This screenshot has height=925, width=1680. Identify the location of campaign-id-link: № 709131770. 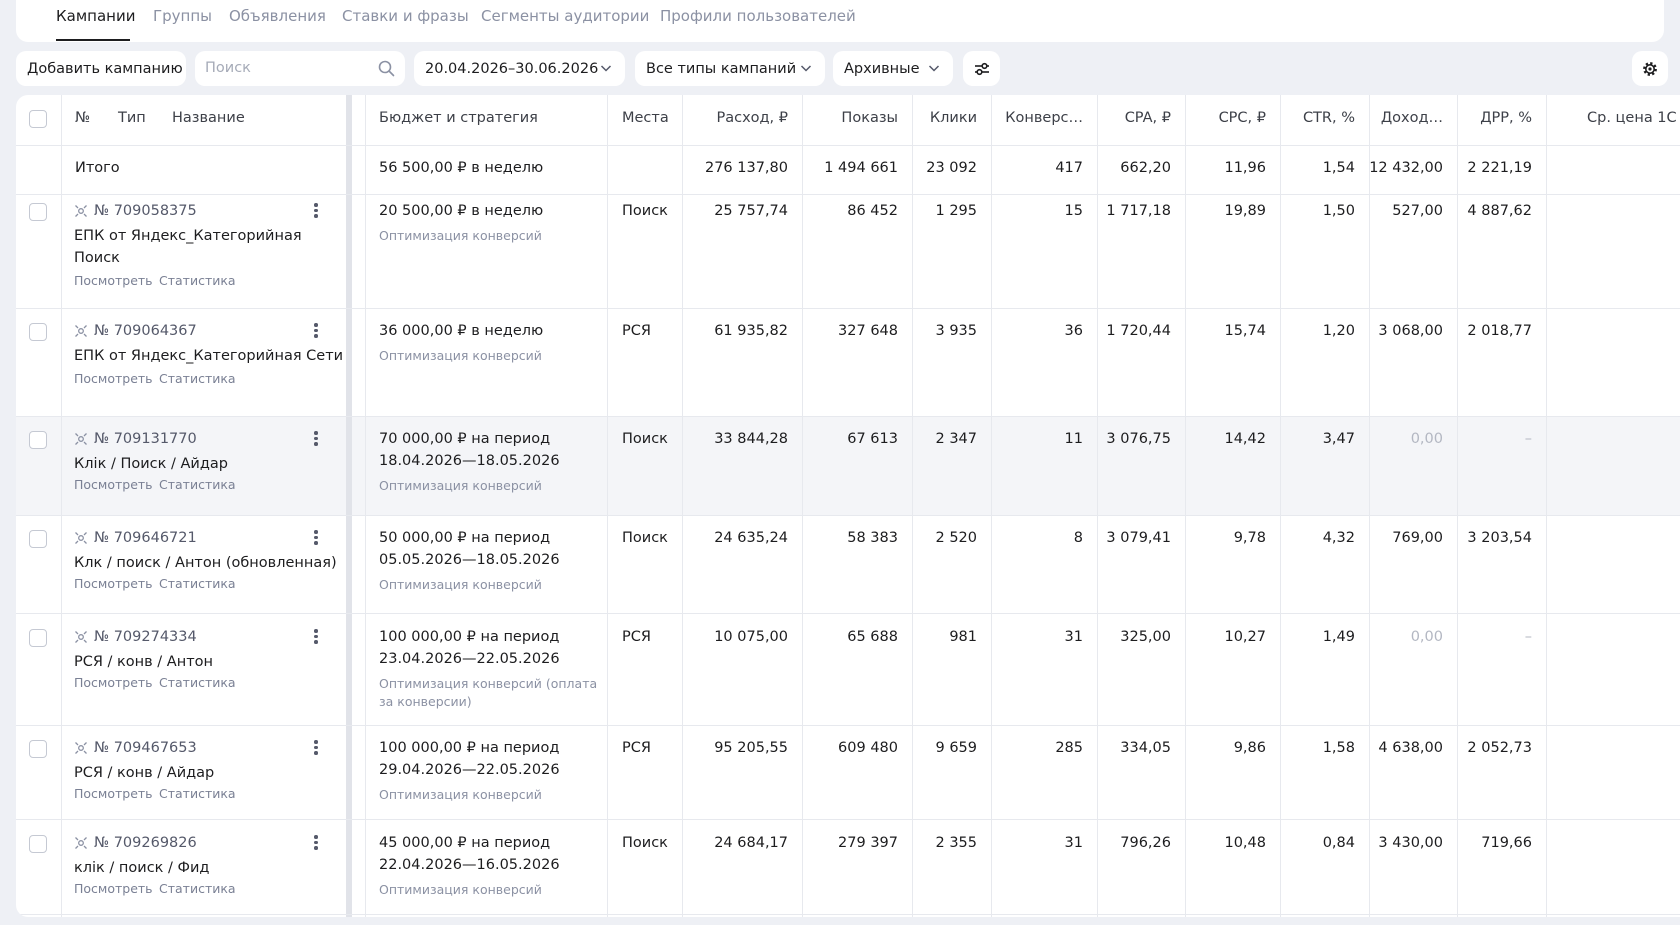
(135, 439).